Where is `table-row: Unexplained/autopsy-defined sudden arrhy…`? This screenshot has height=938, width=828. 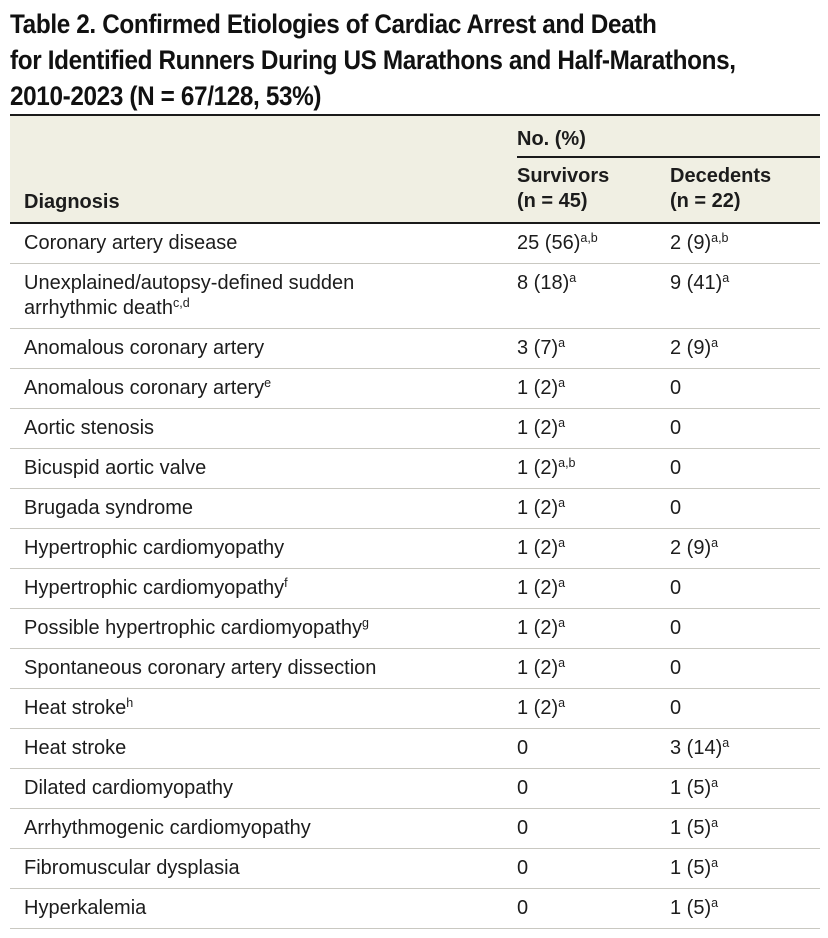 table-row: Unexplained/autopsy-defined sudden arrhy… is located at coordinates (415, 296).